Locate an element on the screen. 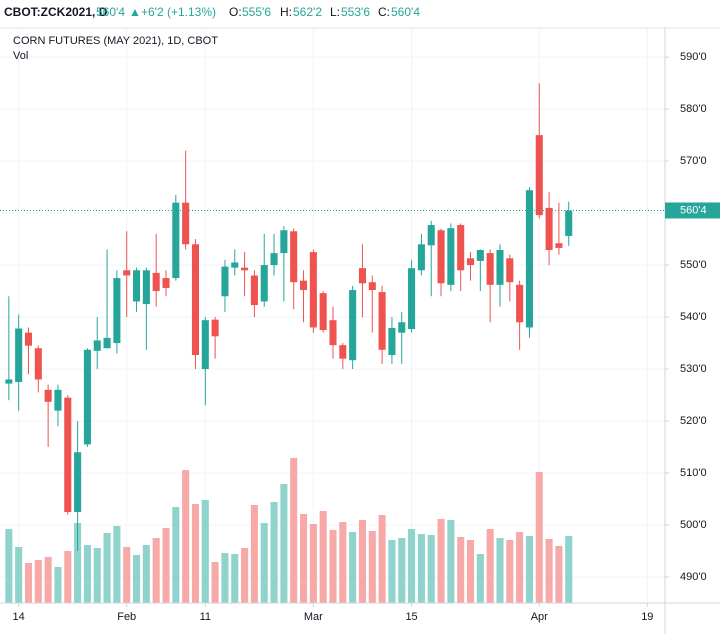  l-label: L: is located at coordinates (335, 12).